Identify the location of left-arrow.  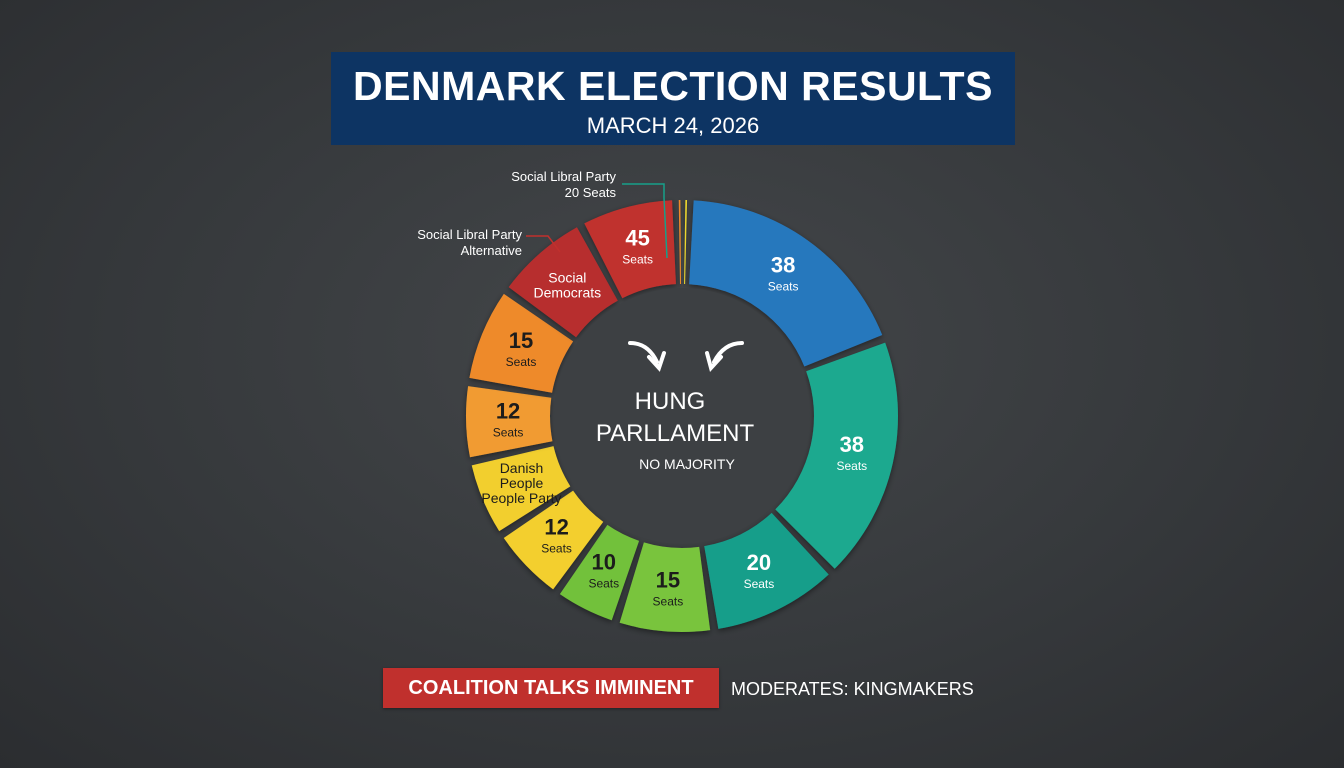
(643, 352).